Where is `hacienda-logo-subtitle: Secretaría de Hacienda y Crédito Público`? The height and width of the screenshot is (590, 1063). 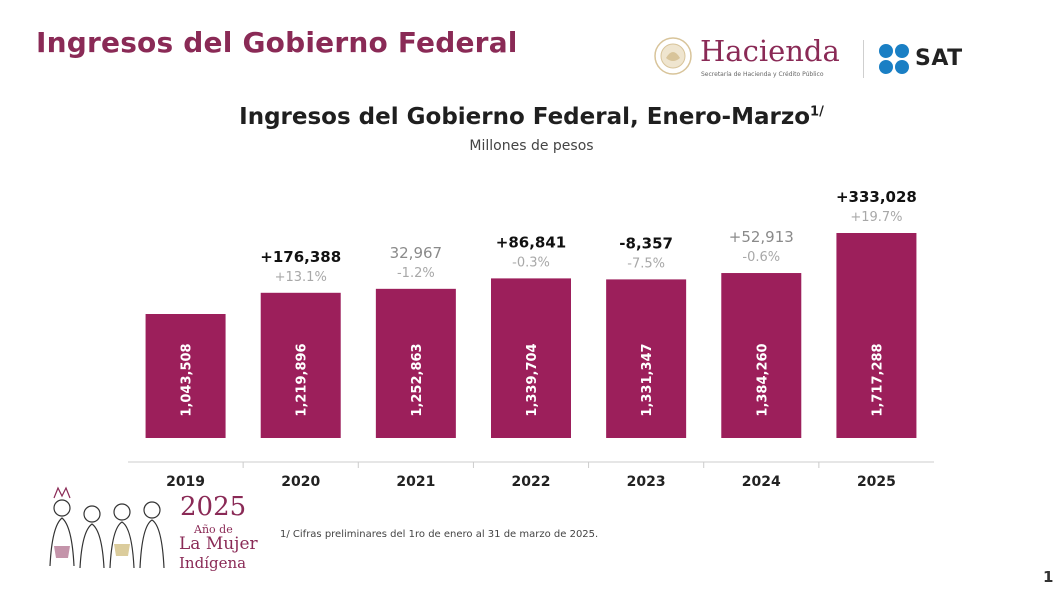
hacienda-logo-subtitle: Secretaría de Hacienda y Crédito Público is located at coordinates (762, 74).